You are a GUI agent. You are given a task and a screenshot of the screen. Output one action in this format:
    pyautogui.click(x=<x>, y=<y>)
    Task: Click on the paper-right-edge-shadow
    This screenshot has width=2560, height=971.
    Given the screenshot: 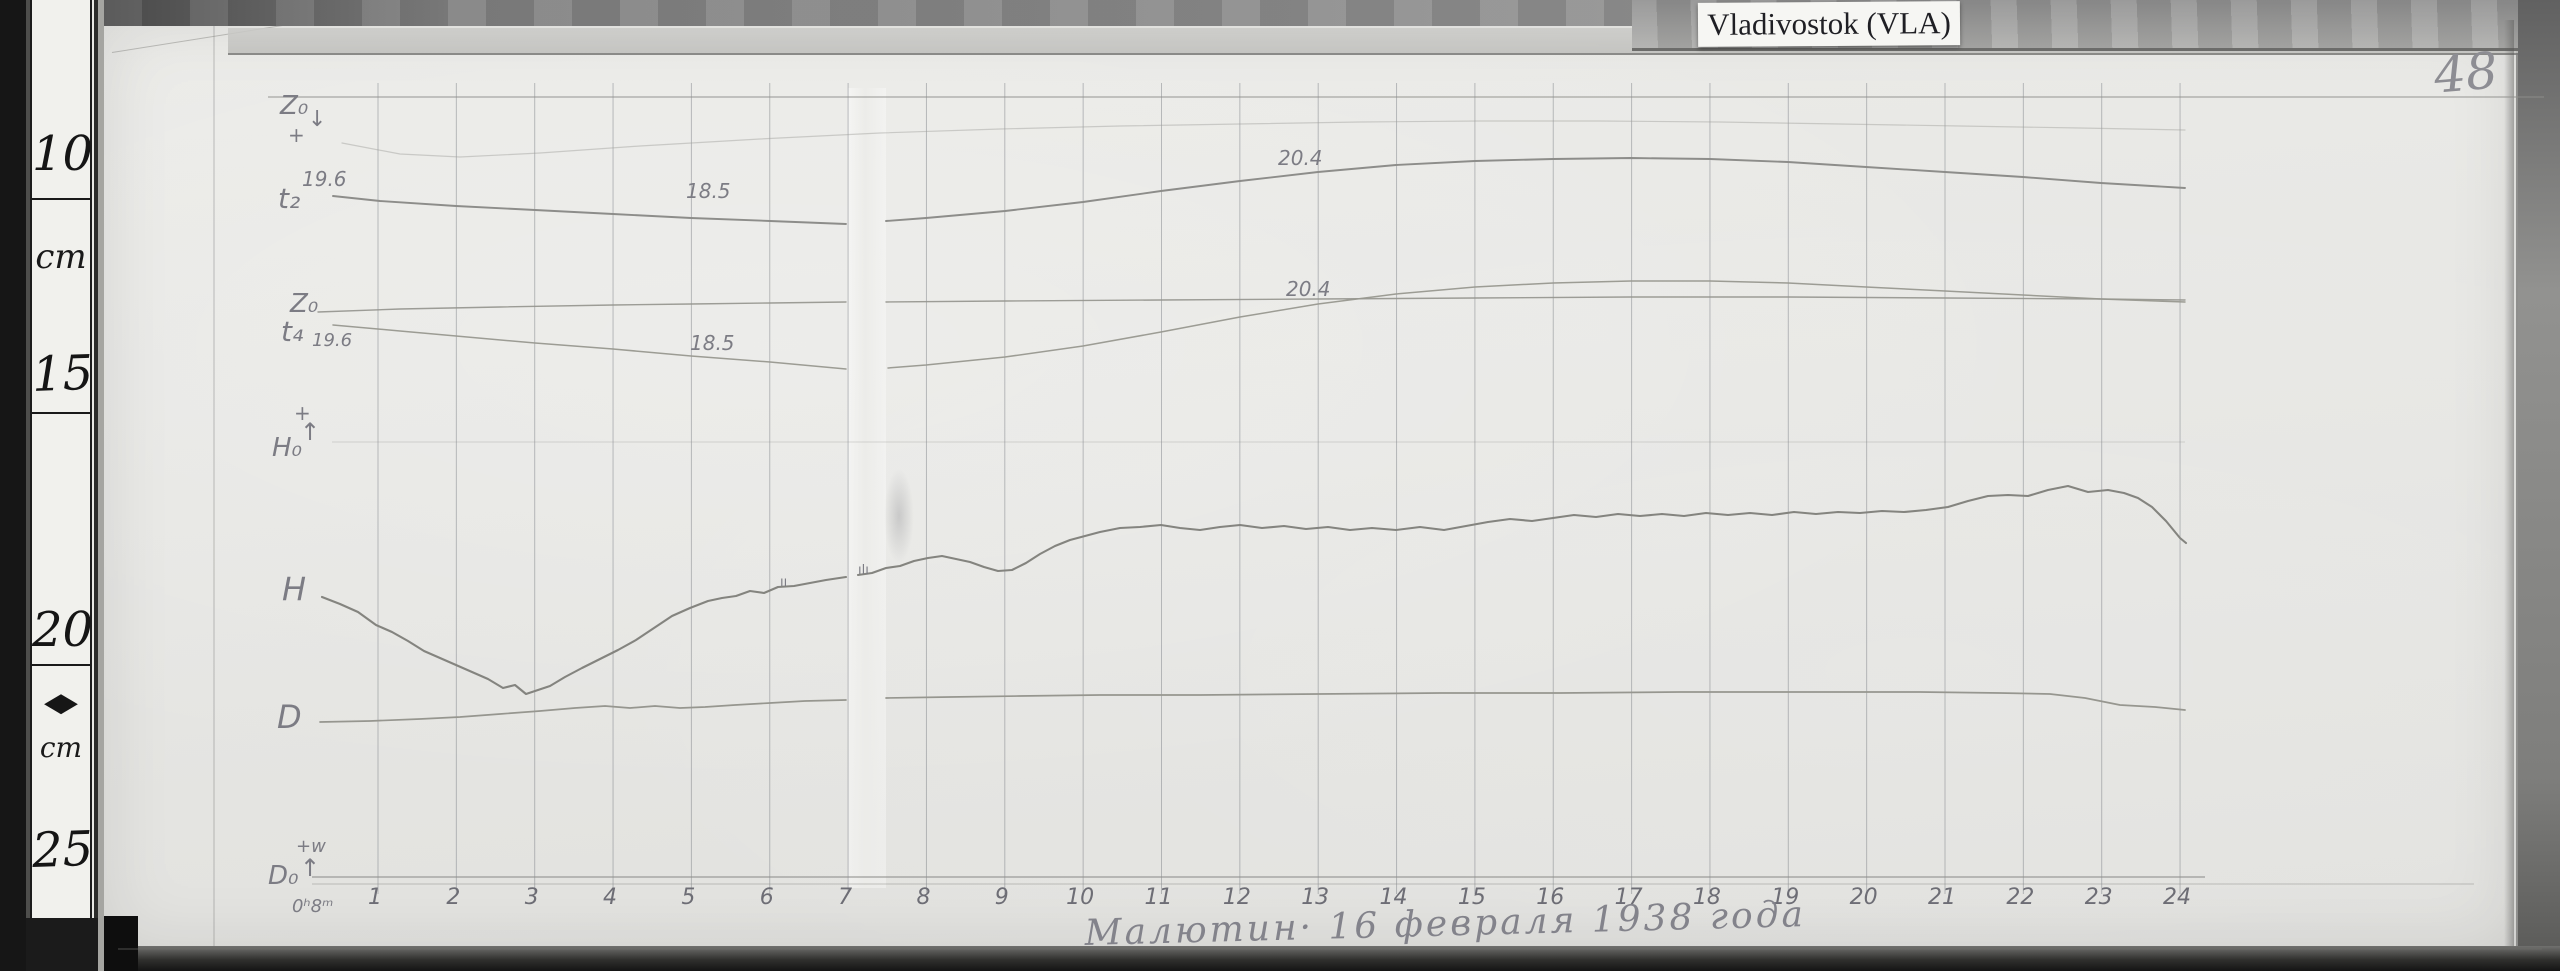 What is the action you would take?
    pyautogui.click(x=2509, y=484)
    